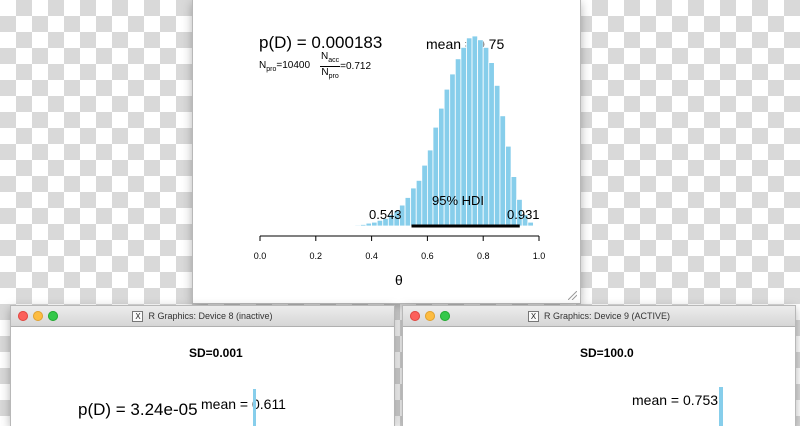 Image resolution: width=800 pixels, height=426 pixels. I want to click on hdi-label: 95% HDI, so click(458, 200).